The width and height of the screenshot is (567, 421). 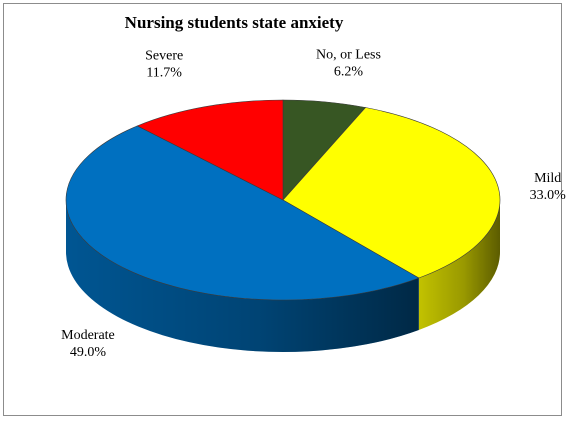 What do you see at coordinates (349, 72) in the screenshot?
I see `slice-value-no-or-less: 6.2%` at bounding box center [349, 72].